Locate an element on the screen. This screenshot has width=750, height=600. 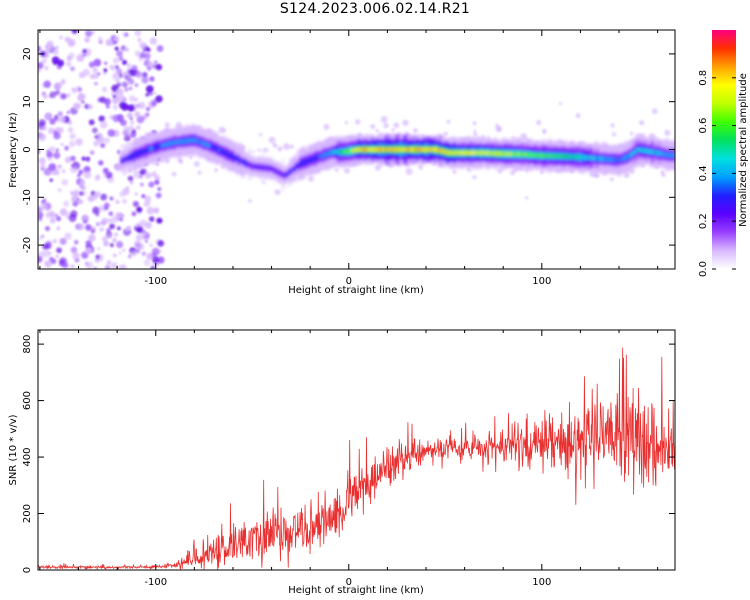
y-tick-label: 10 is located at coordinates (27, 101).